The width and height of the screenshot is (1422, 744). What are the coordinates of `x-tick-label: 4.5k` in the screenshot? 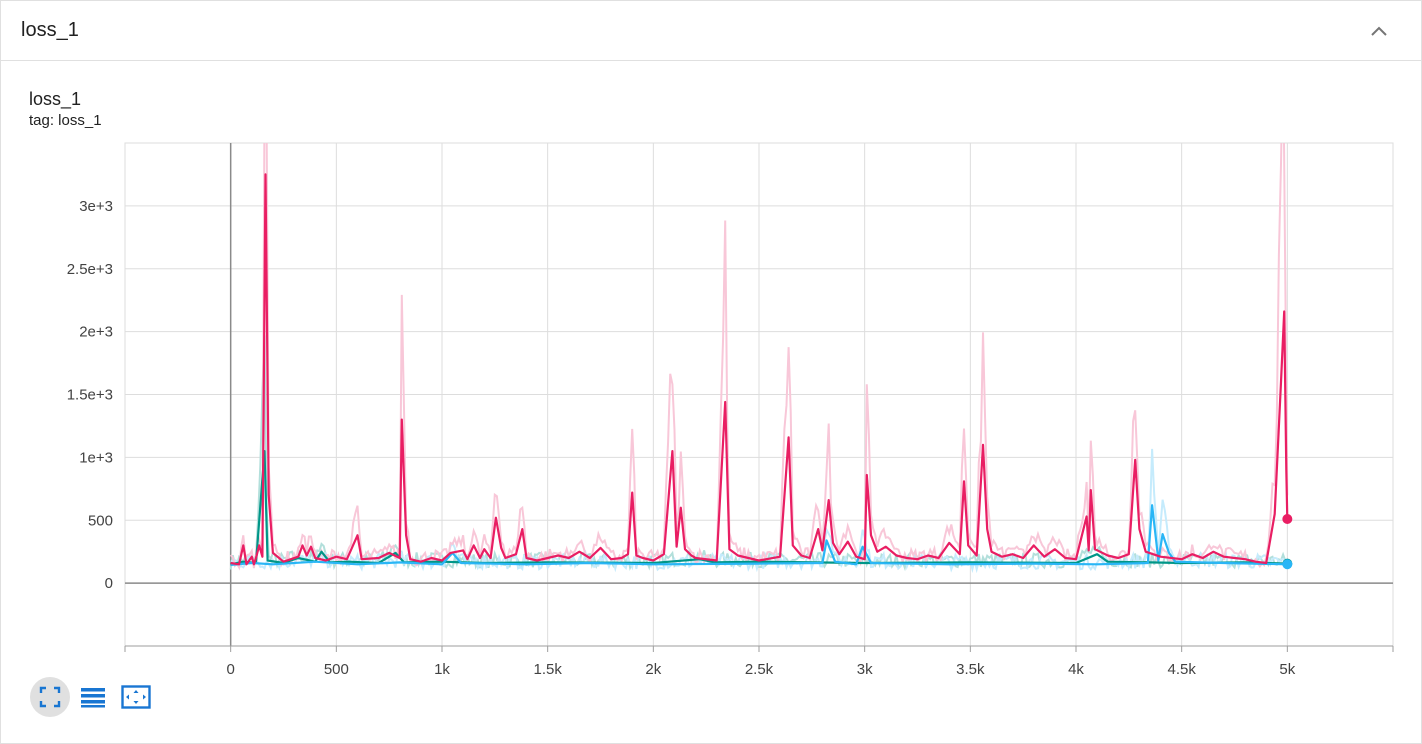 It's located at (1181, 668).